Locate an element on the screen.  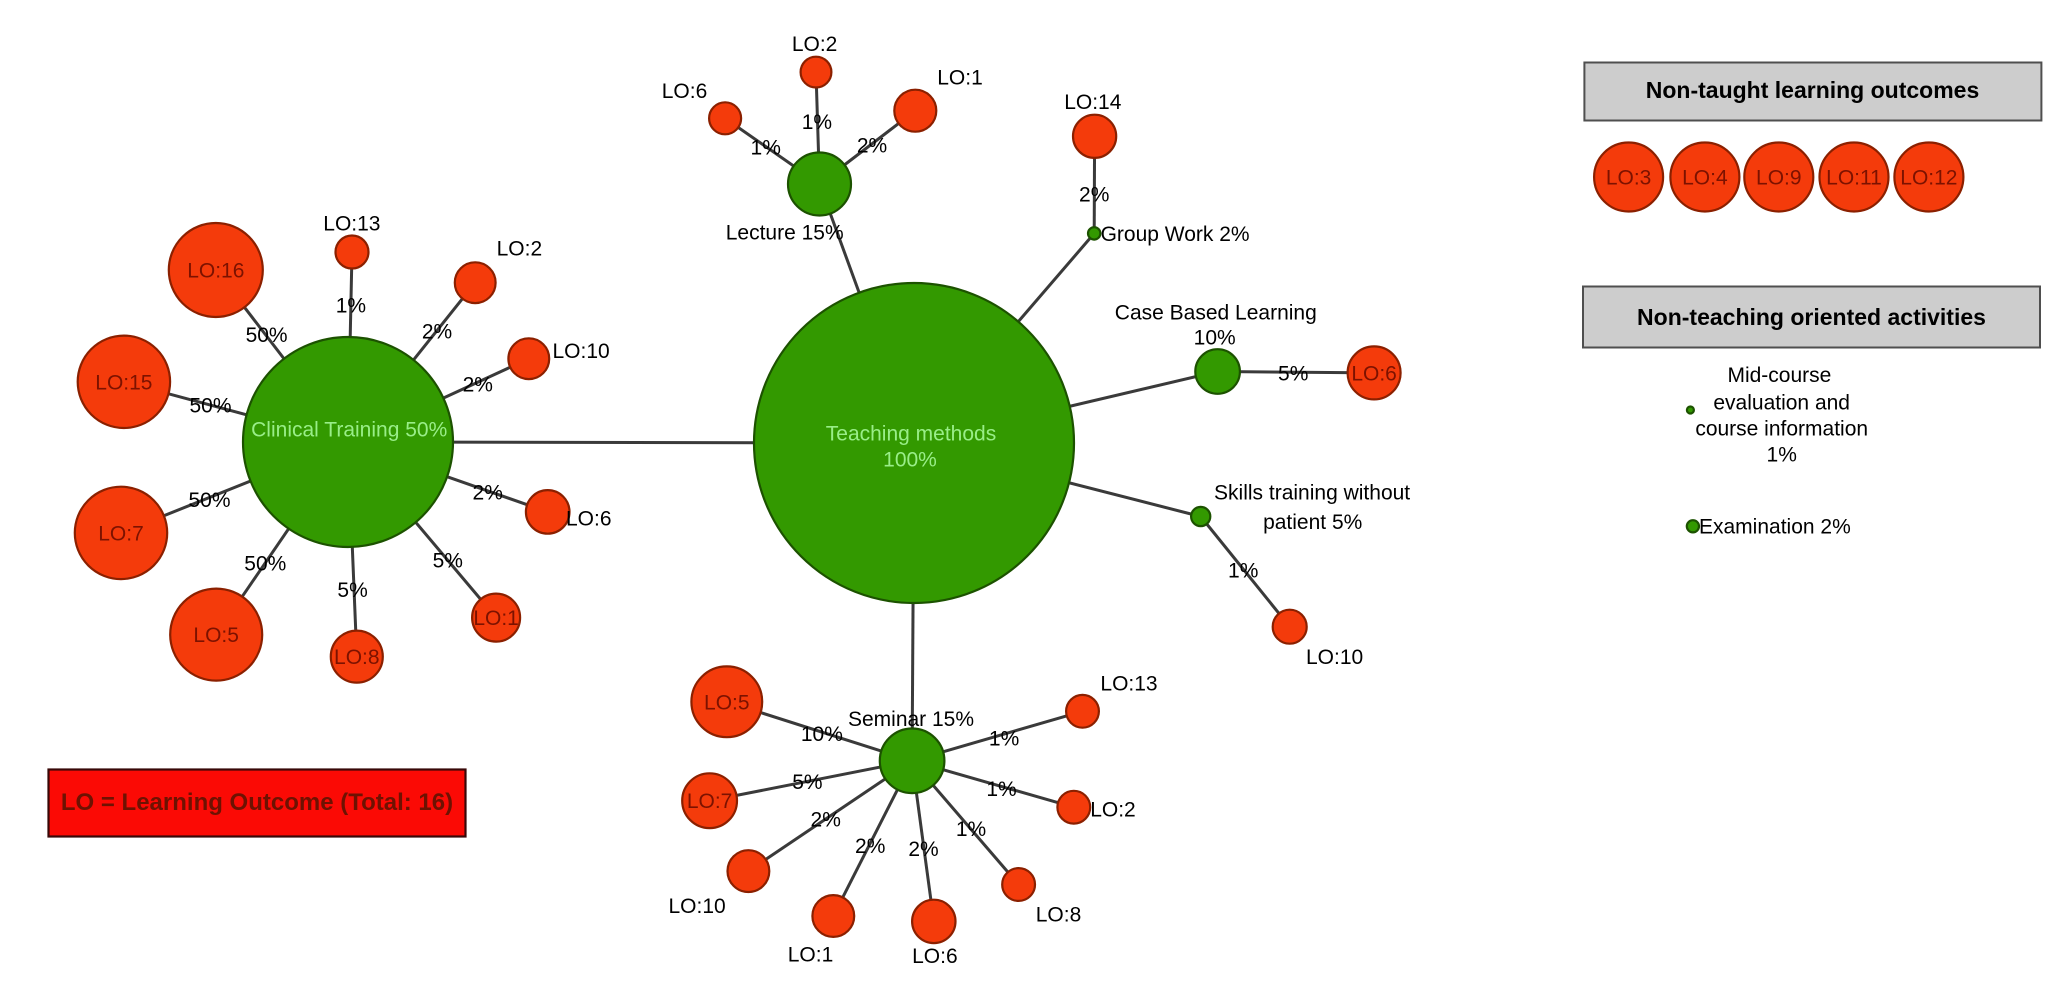
svg-text: Mid-course is located at coordinates (1779, 375).